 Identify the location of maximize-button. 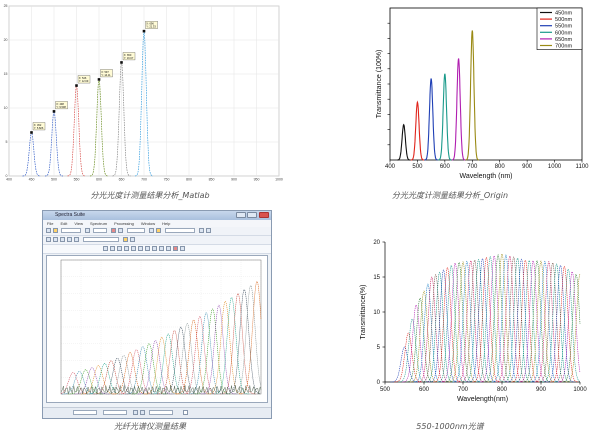
(252, 215).